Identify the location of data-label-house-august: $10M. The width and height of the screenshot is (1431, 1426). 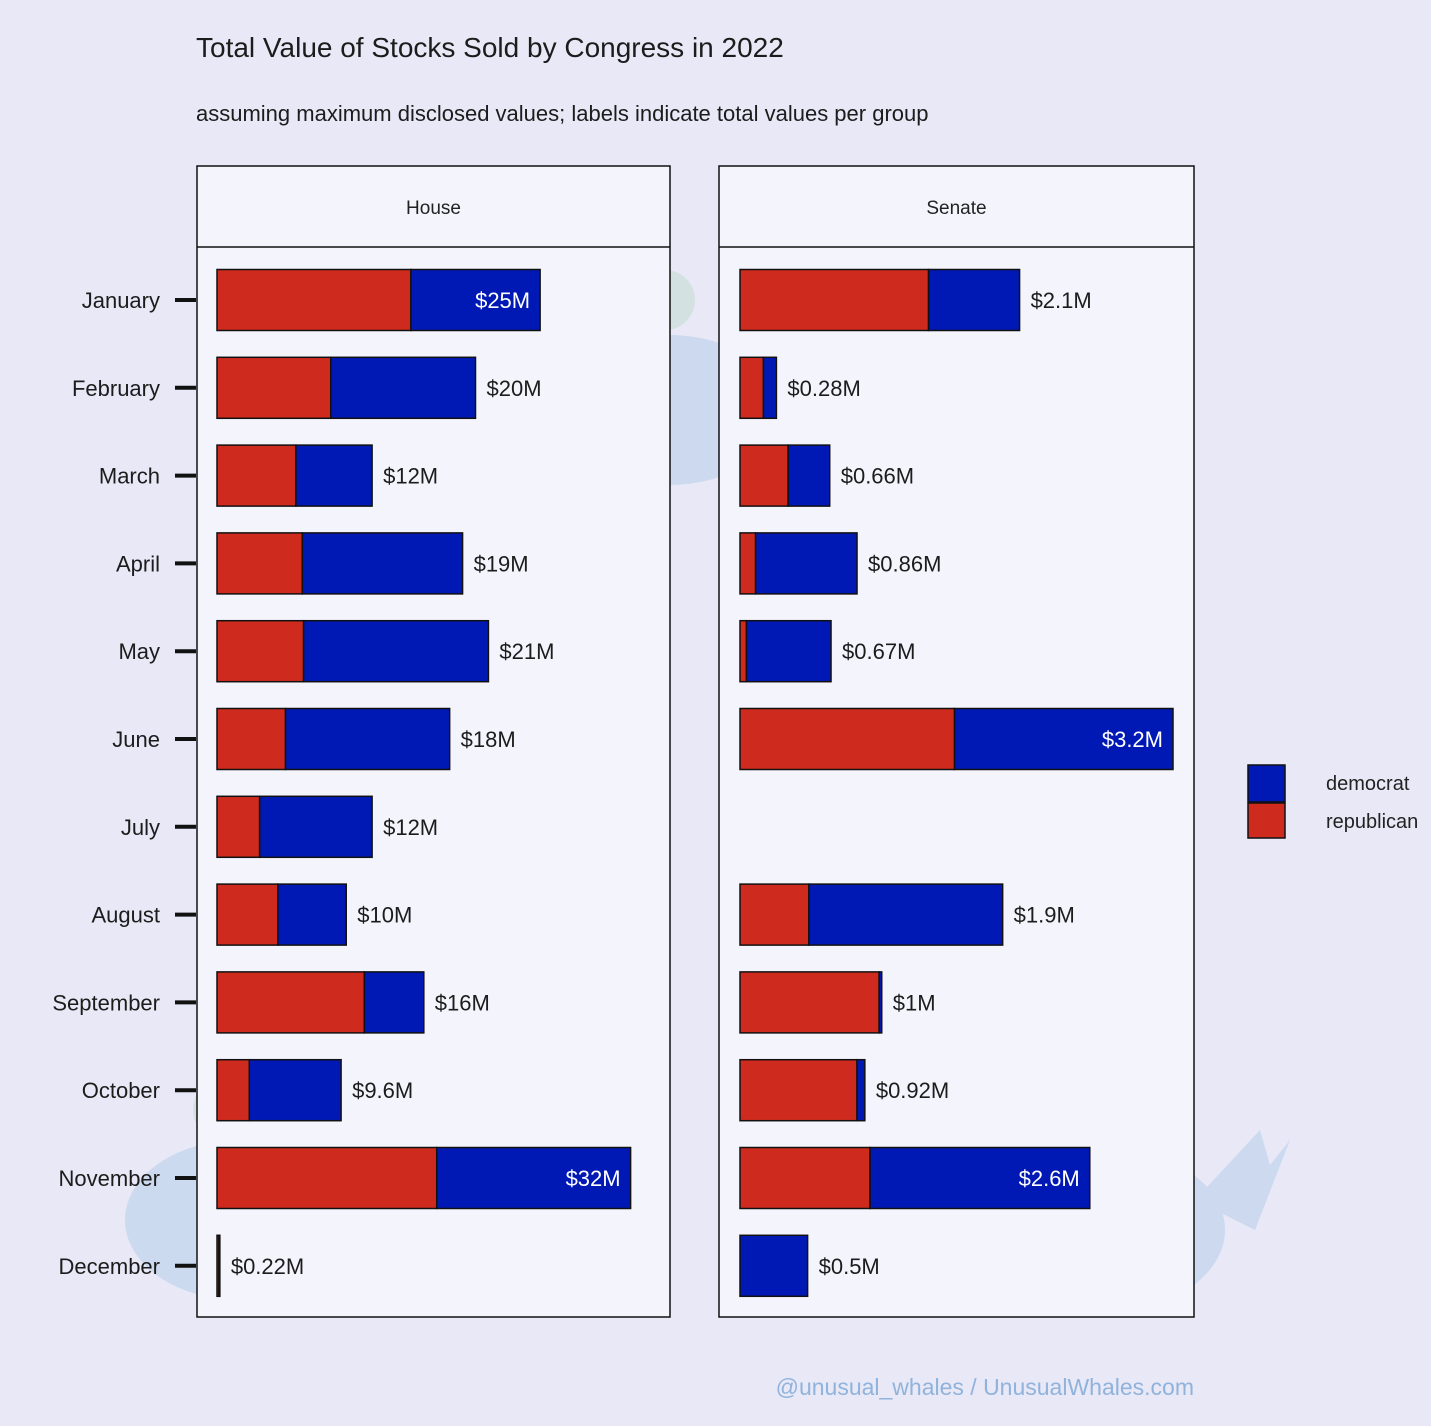
(384, 915).